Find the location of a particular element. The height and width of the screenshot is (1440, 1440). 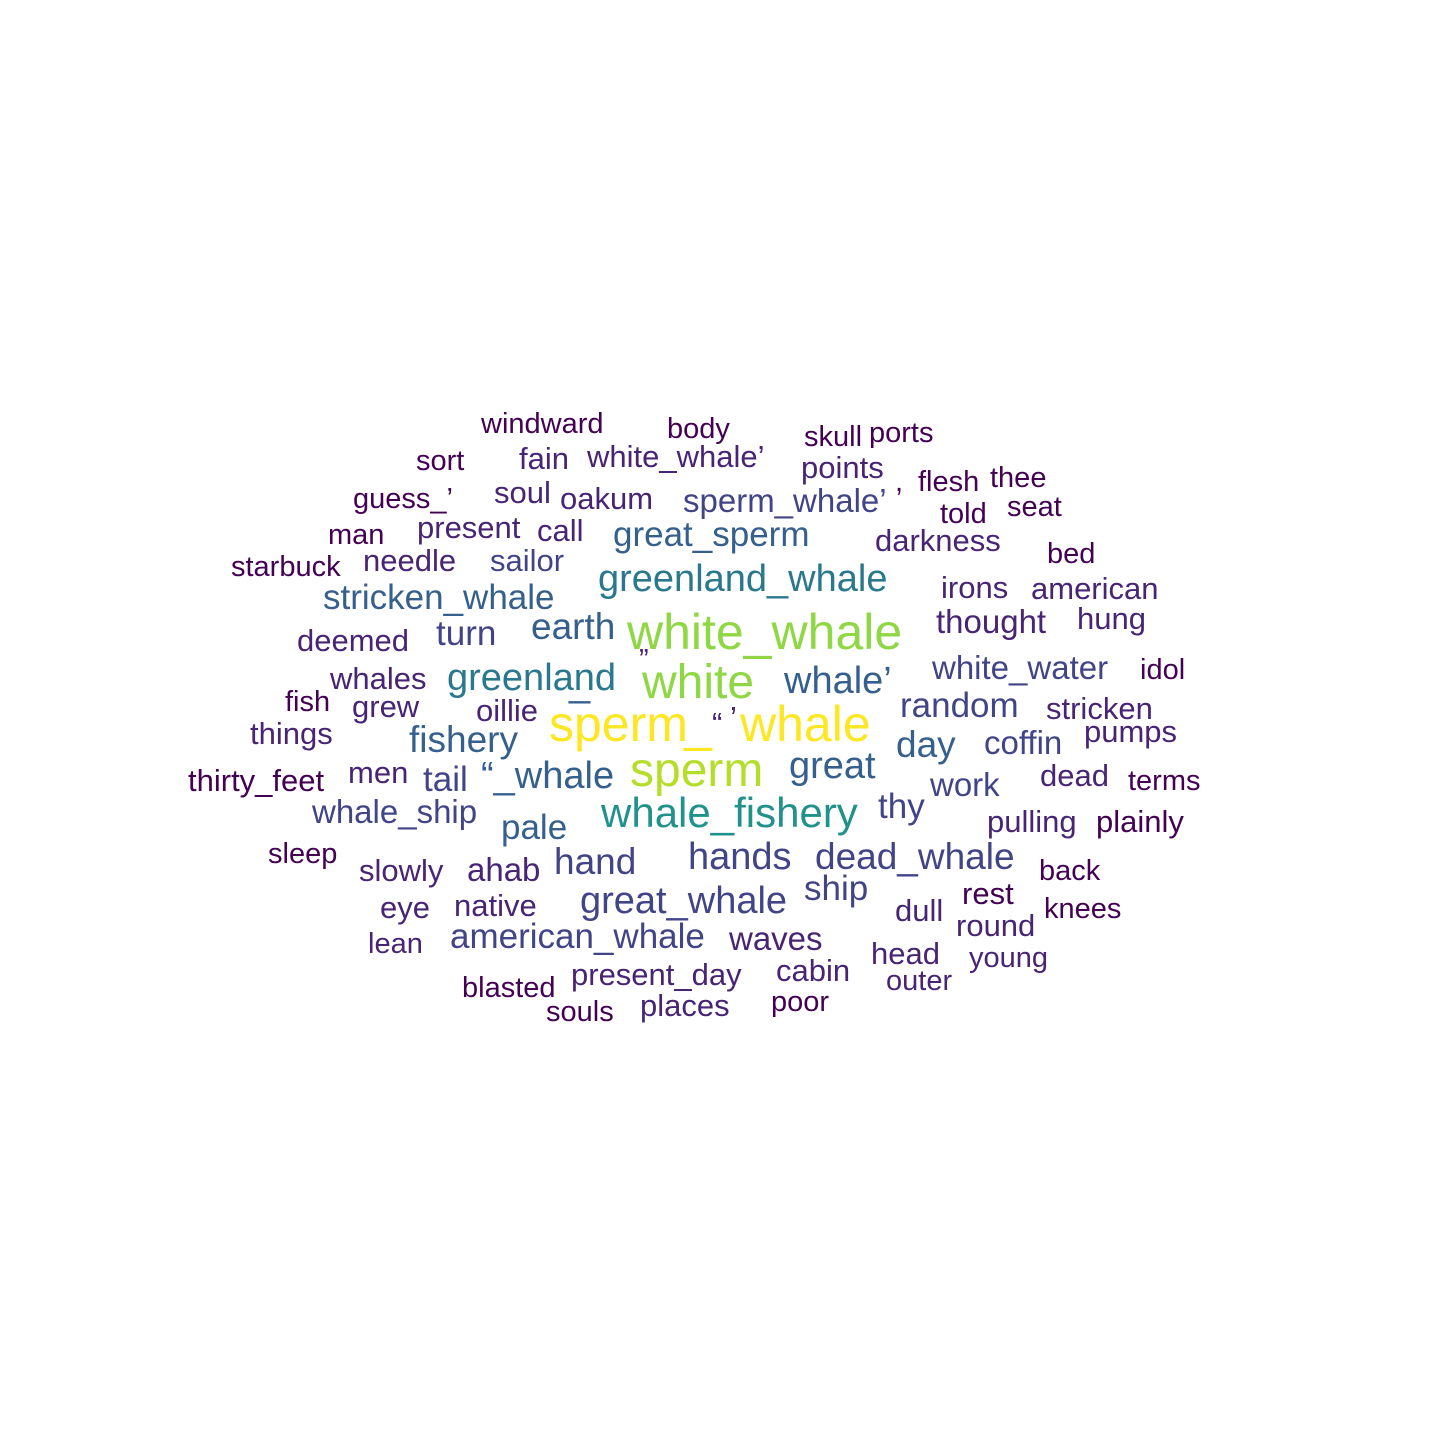

word-54: whale is located at coordinates (805, 724).